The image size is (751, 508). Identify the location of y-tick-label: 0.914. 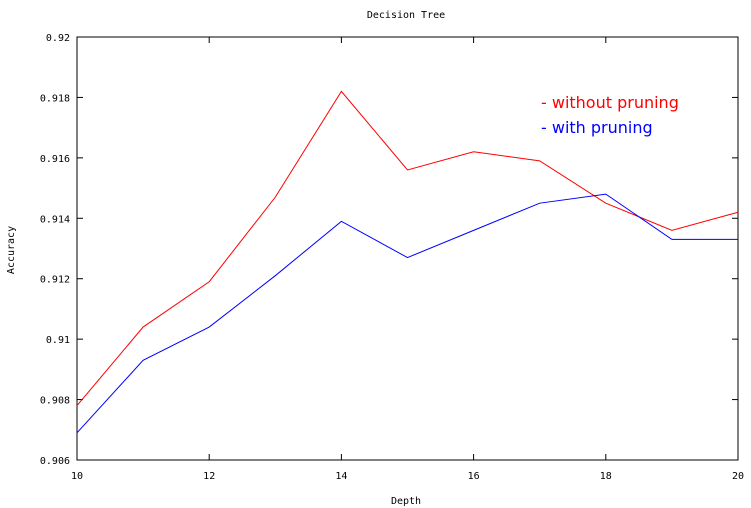
(55, 219).